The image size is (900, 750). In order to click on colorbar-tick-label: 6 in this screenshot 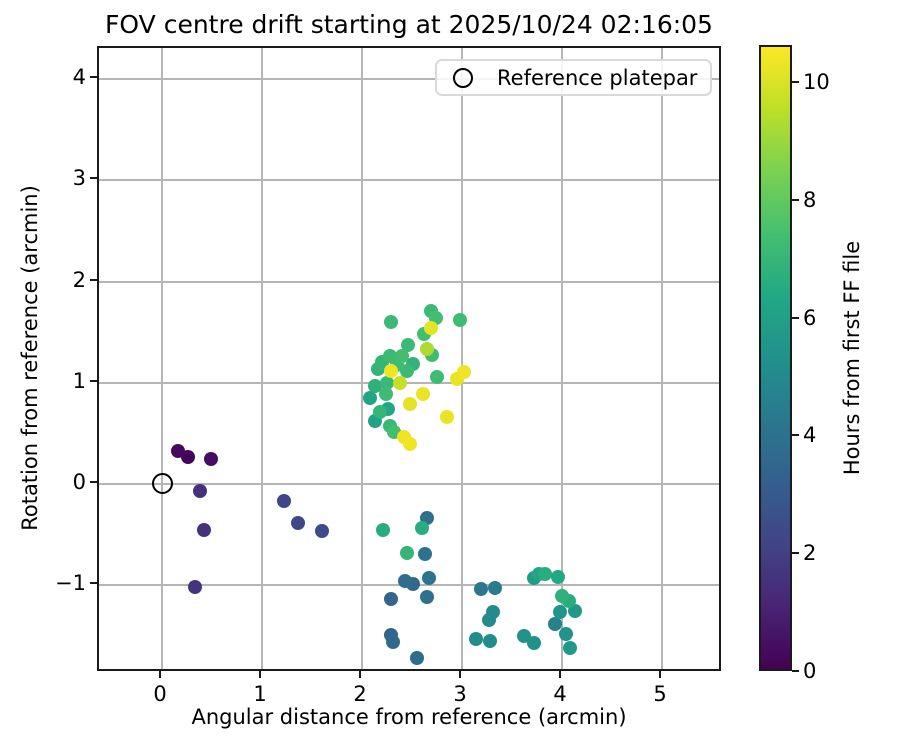, I will do `click(810, 317)`.